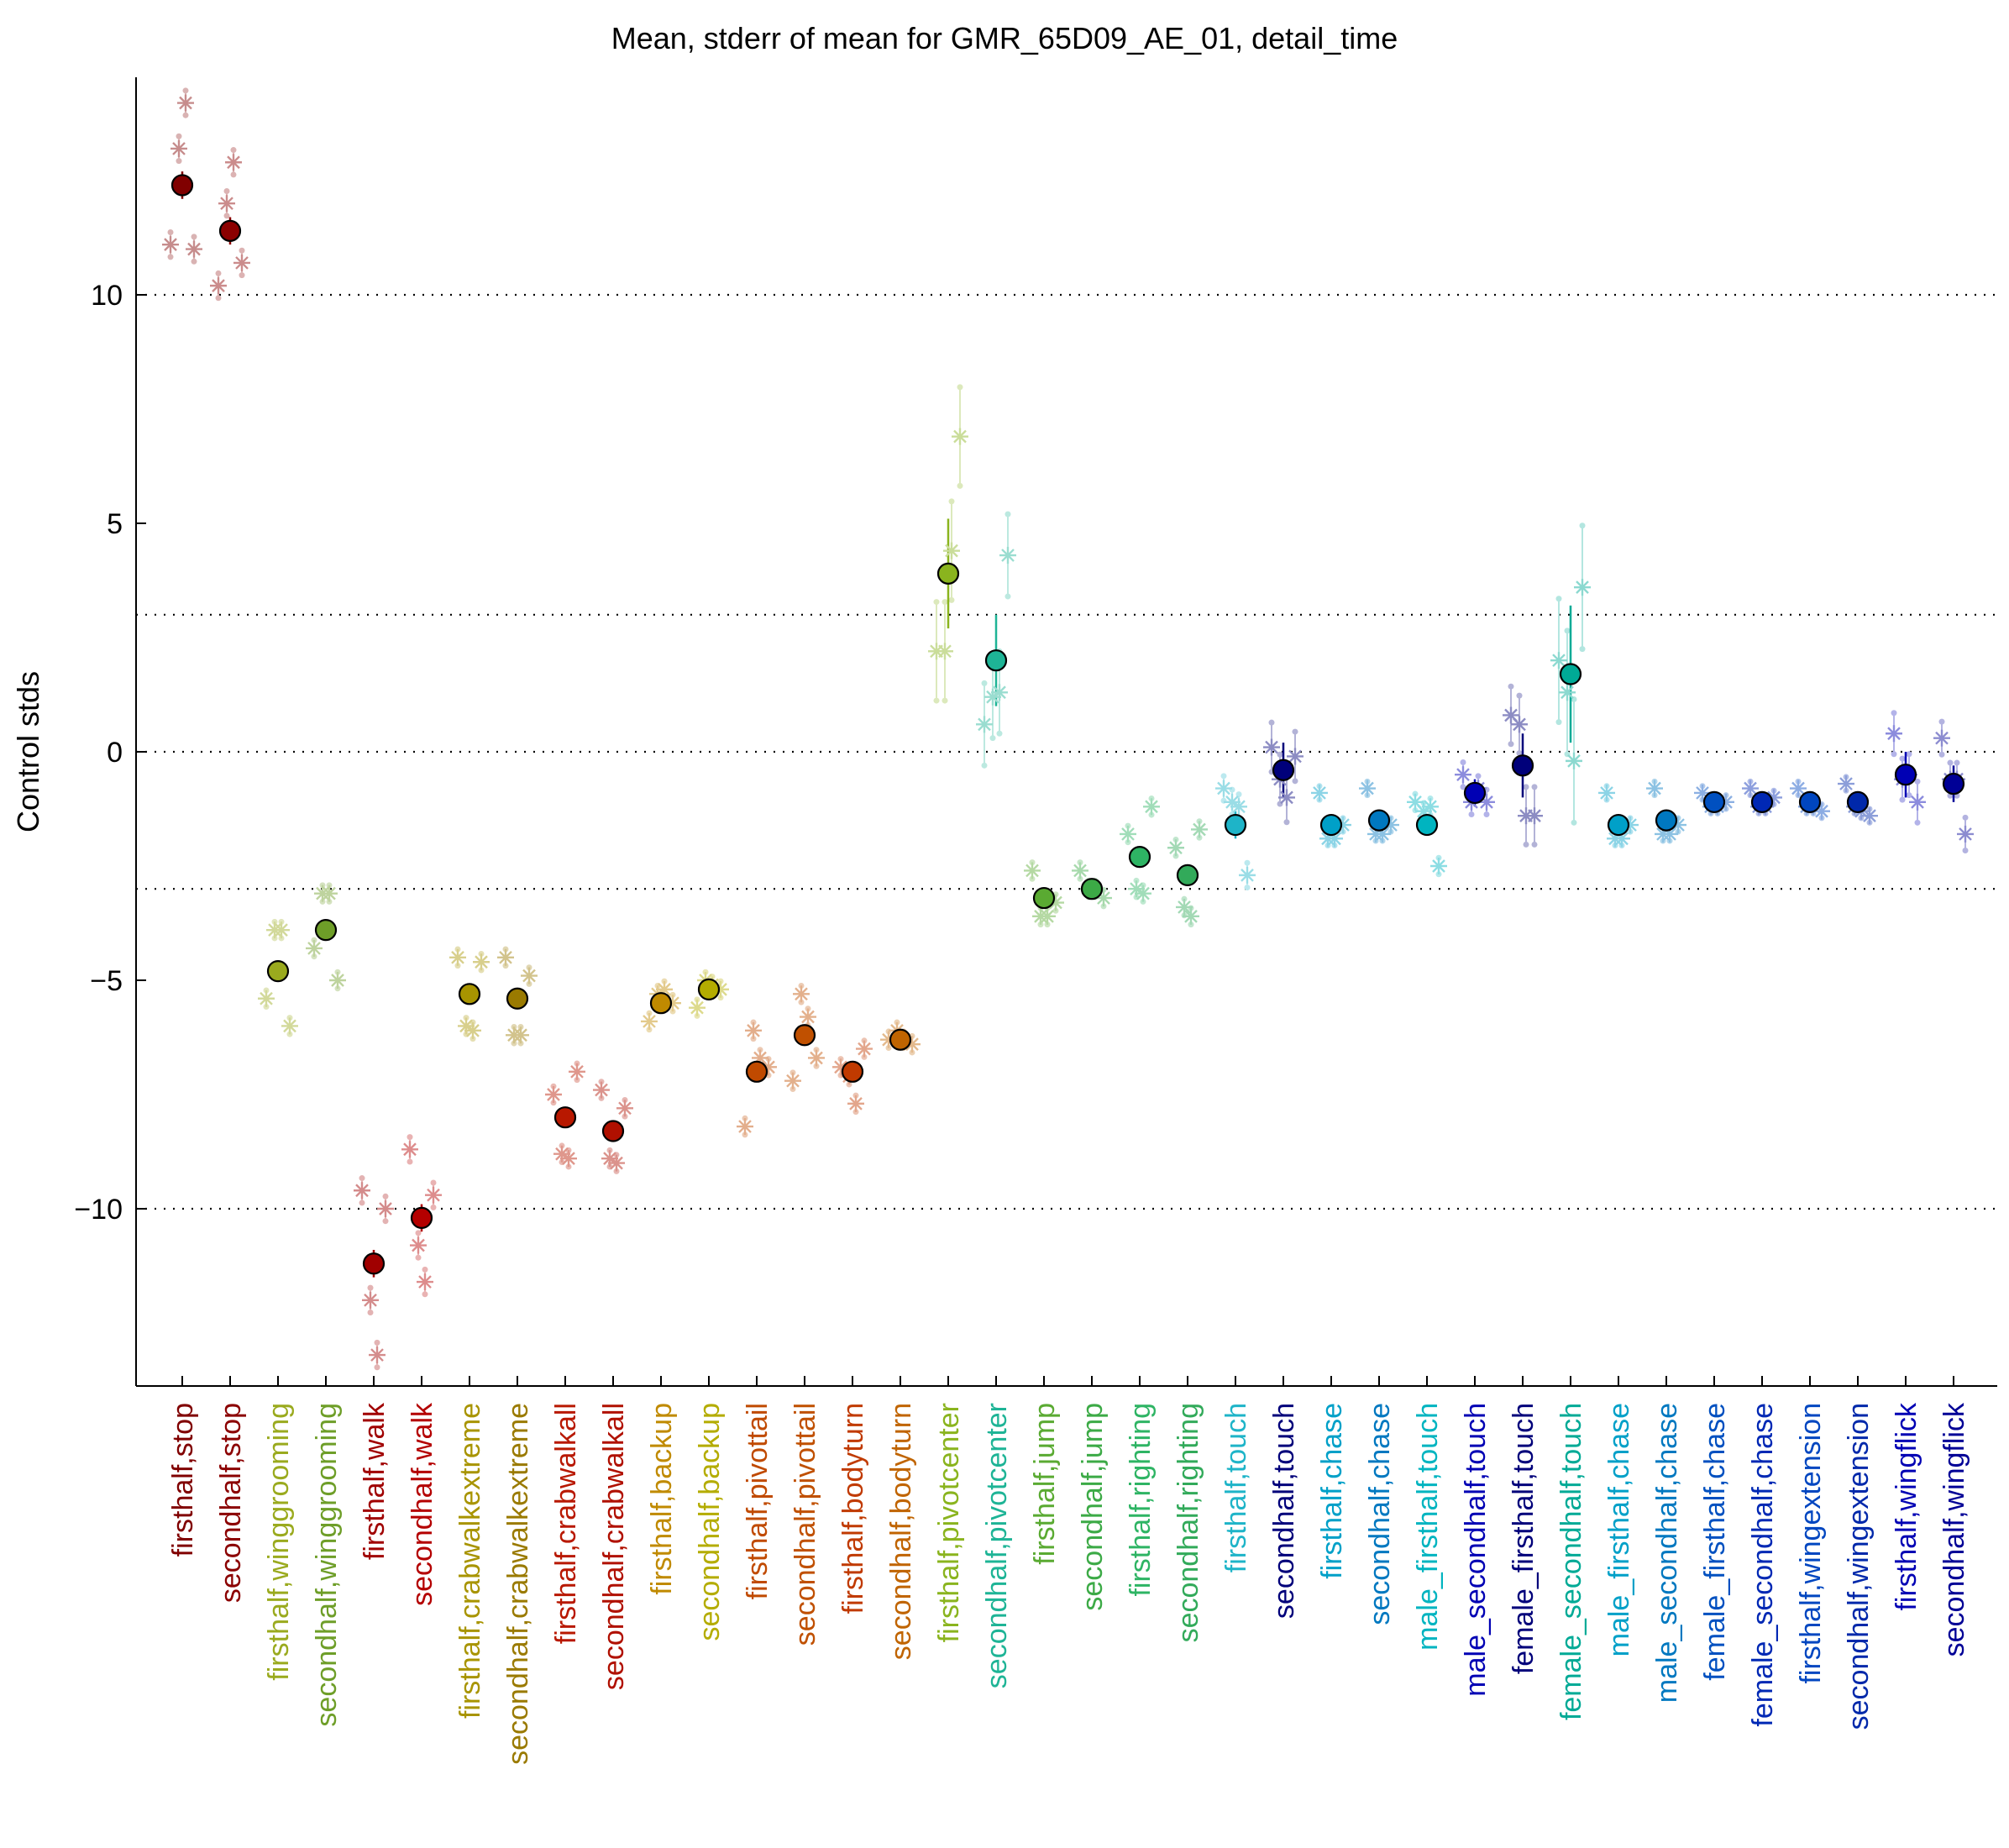  I want to click on x-tick-label: male_secondhalf,touch, so click(1476, 1550).